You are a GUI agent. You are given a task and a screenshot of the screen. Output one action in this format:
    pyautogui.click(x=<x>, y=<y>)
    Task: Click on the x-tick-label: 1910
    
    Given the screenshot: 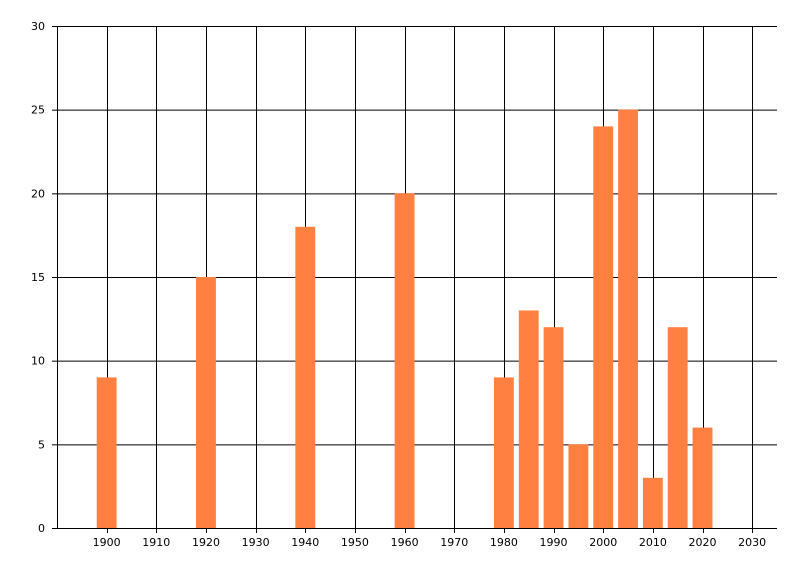 What is the action you would take?
    pyautogui.click(x=156, y=542)
    